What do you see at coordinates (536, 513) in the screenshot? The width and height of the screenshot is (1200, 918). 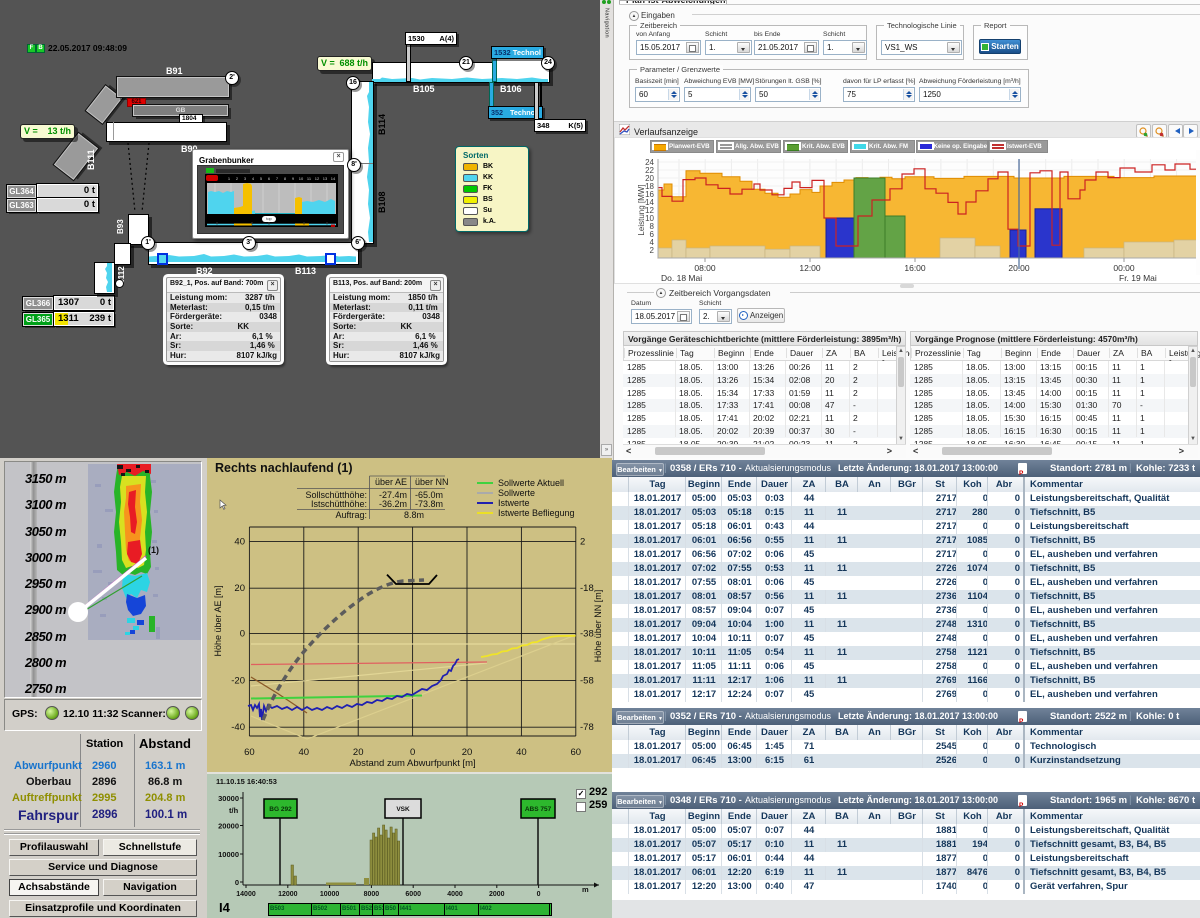 I see `svg-text: Istwerte Befliegung` at bounding box center [536, 513].